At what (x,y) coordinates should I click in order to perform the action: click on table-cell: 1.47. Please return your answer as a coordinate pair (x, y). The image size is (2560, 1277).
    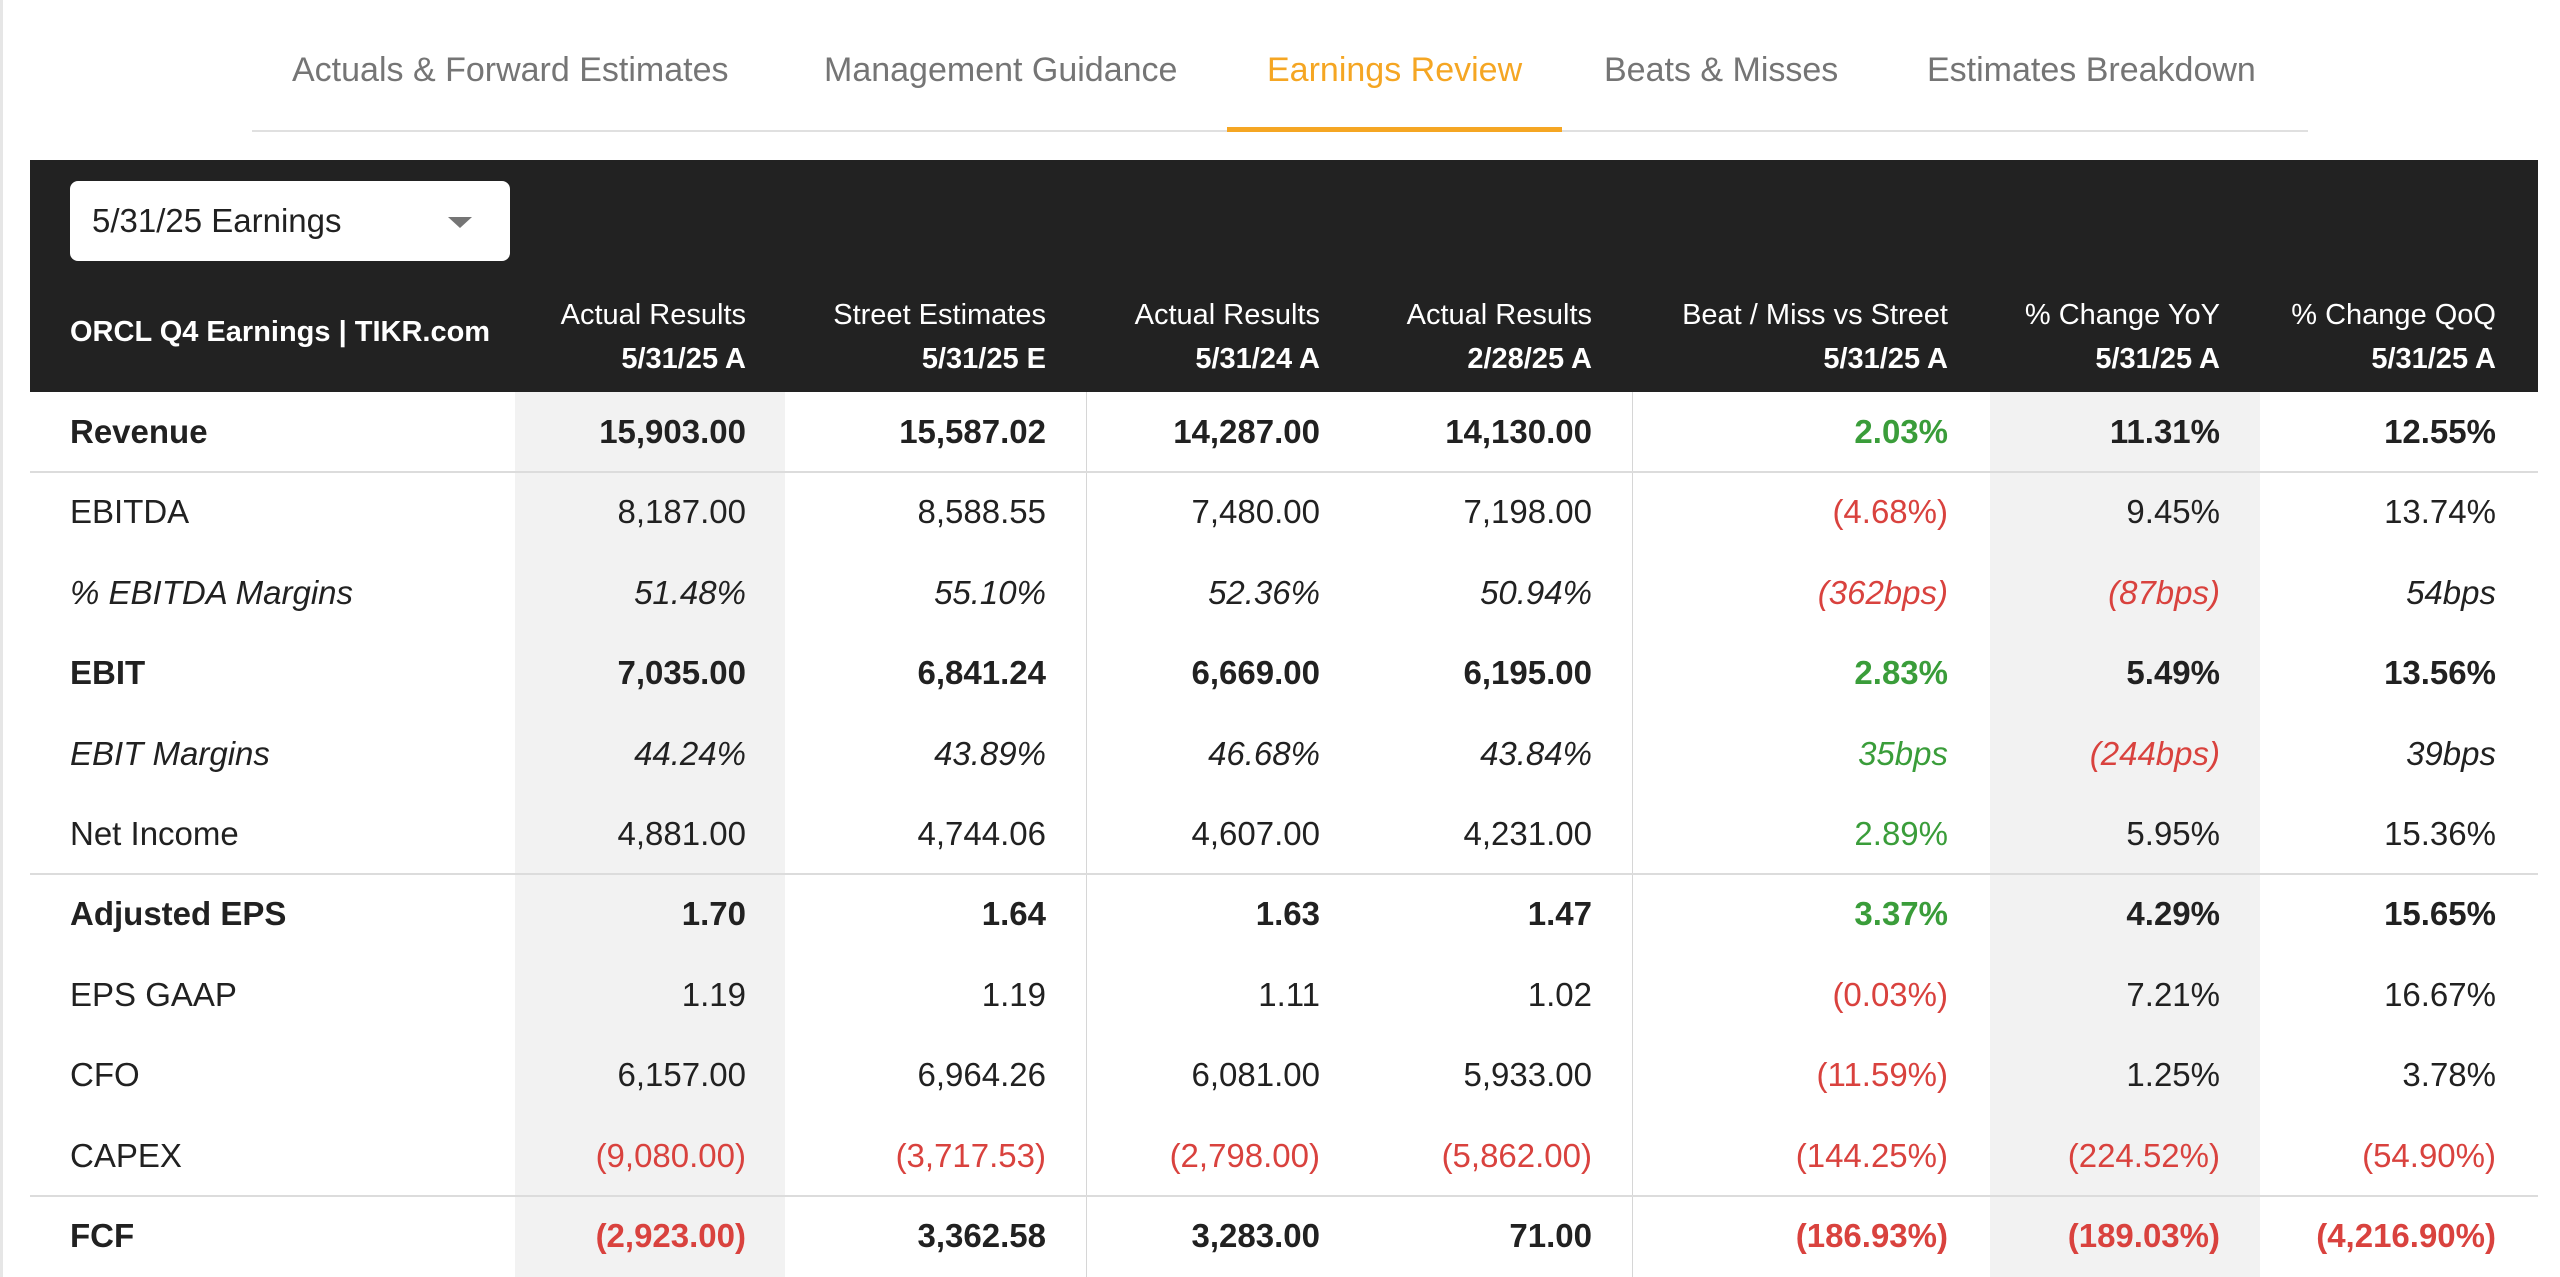
    Looking at the image, I should click on (1559, 914).